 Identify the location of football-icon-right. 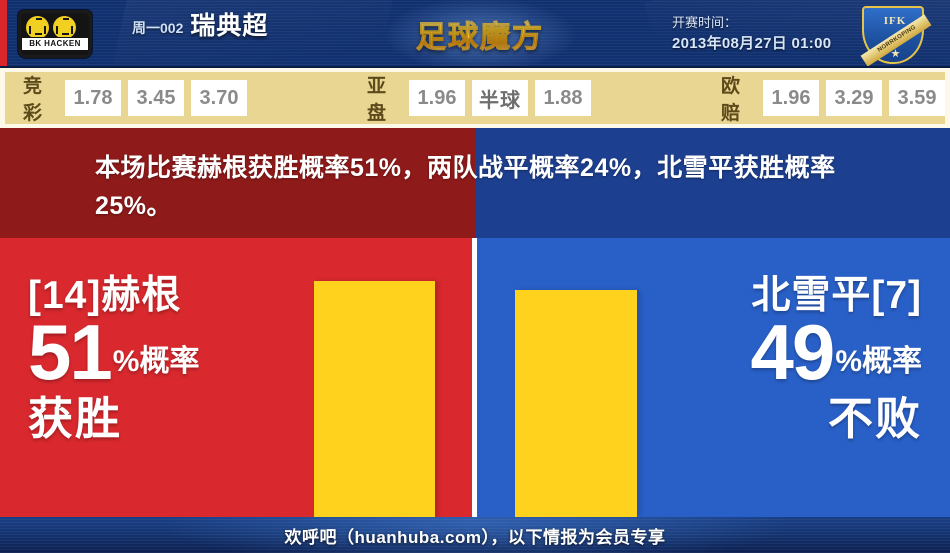
(64, 27).